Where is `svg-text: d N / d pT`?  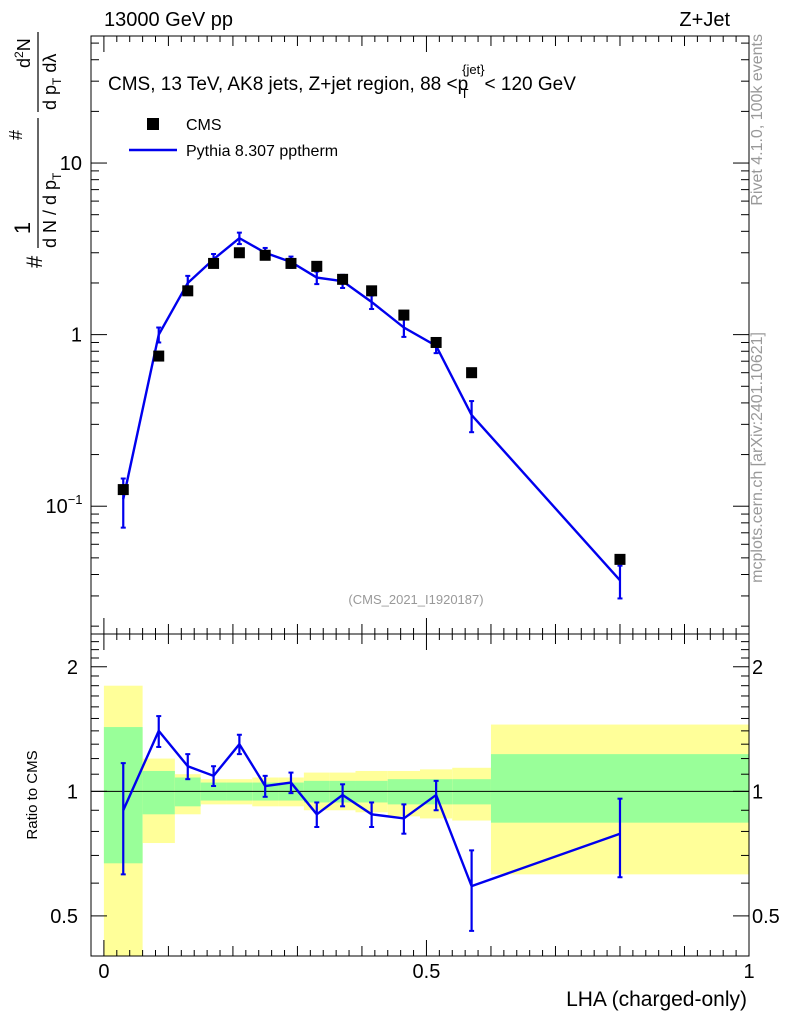
svg-text: d N / d pT is located at coordinates (52, 210).